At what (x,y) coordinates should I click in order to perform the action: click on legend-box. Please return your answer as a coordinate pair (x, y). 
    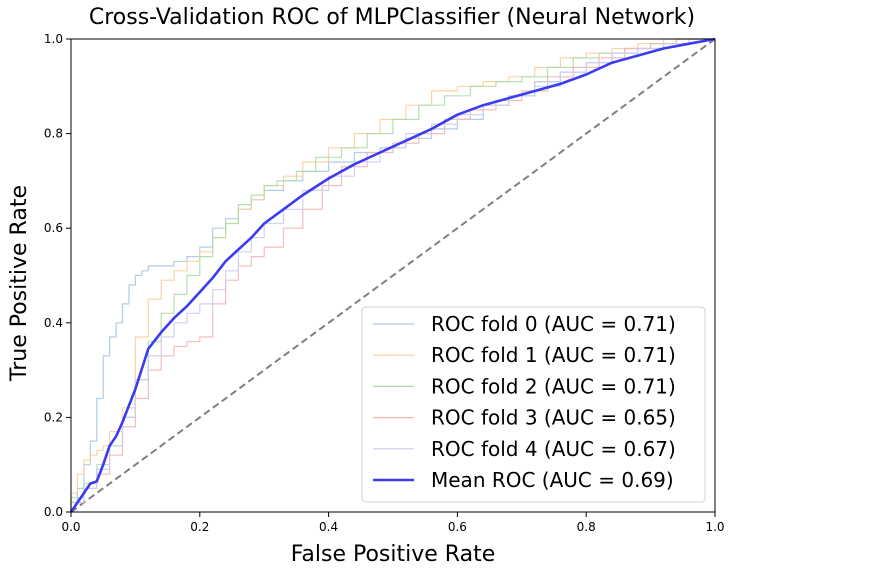
    Looking at the image, I should click on (533, 404).